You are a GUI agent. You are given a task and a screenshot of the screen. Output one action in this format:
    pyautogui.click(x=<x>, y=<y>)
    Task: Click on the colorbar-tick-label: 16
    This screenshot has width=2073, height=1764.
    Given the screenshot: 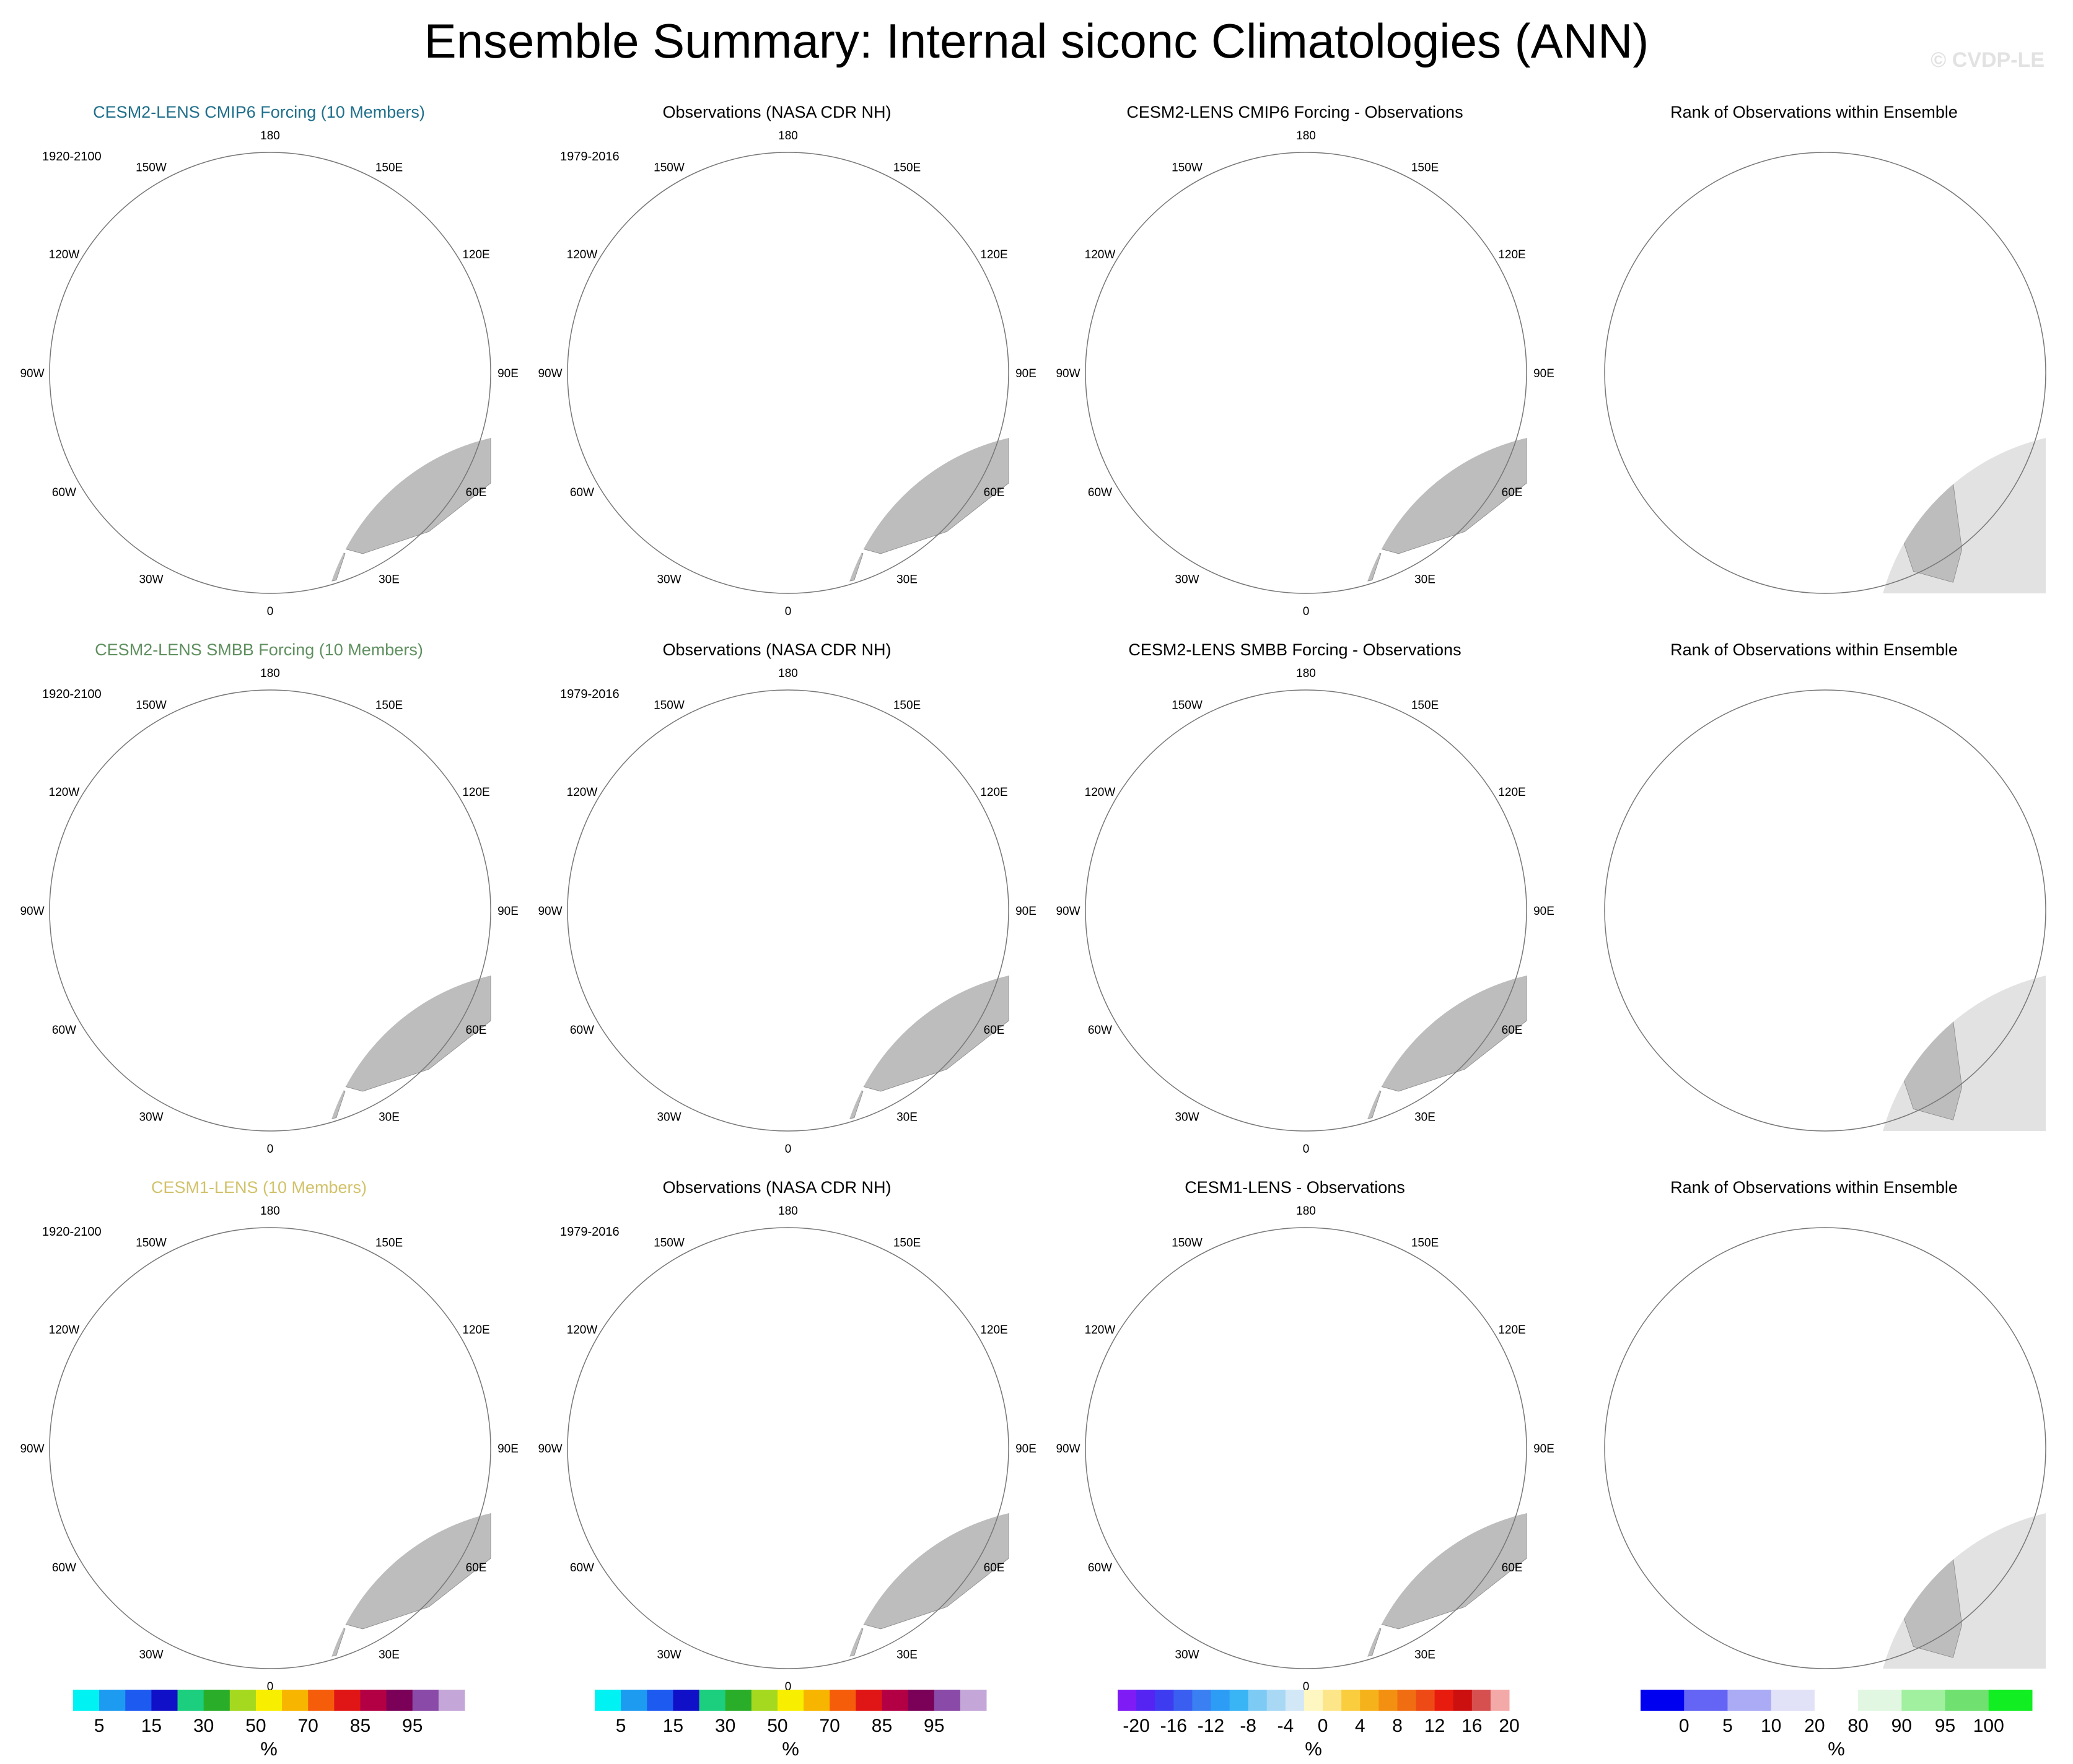 What is the action you would take?
    pyautogui.click(x=1472, y=1726)
    